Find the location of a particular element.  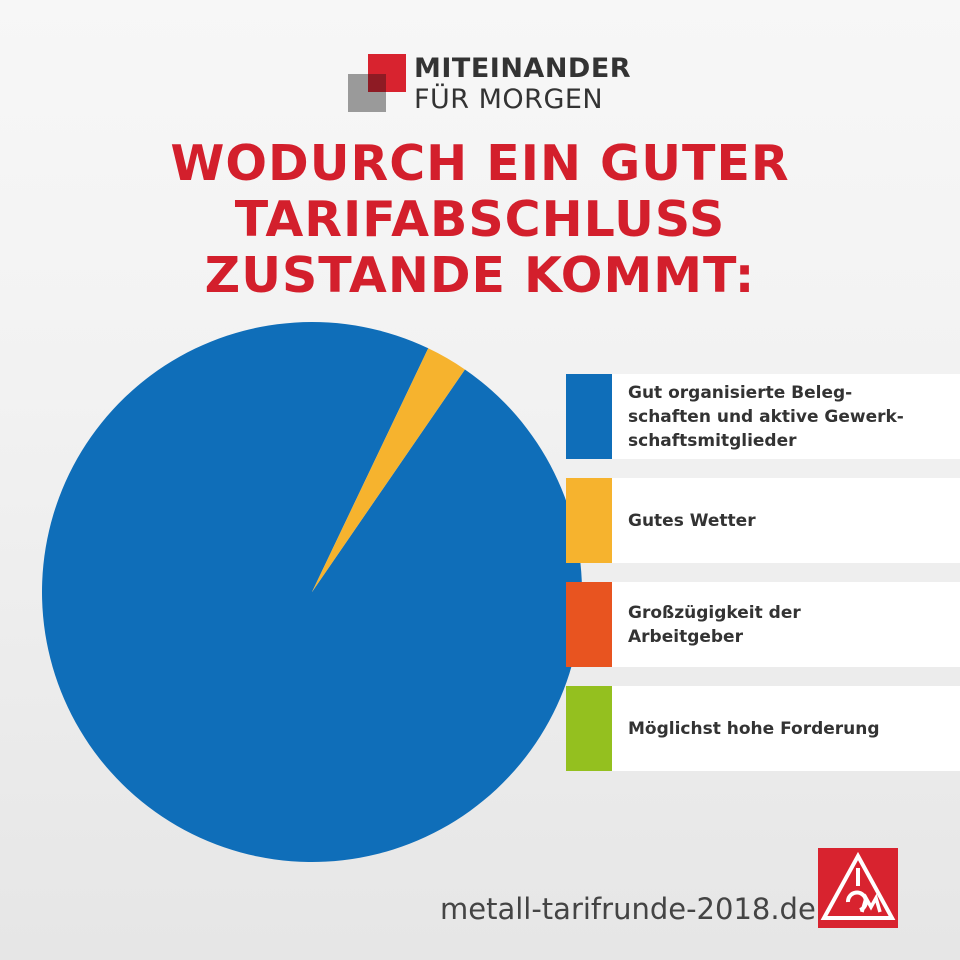

title-line-2: TARIFABSCHLUSS is located at coordinates (480, 219).